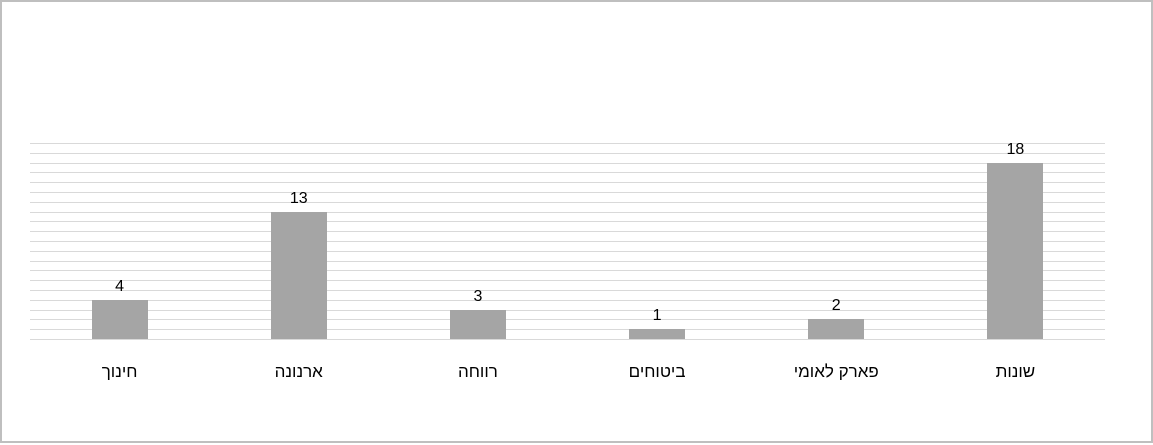 This screenshot has height=445, width=1153. What do you see at coordinates (119, 286) in the screenshot?
I see `data-label: 4` at bounding box center [119, 286].